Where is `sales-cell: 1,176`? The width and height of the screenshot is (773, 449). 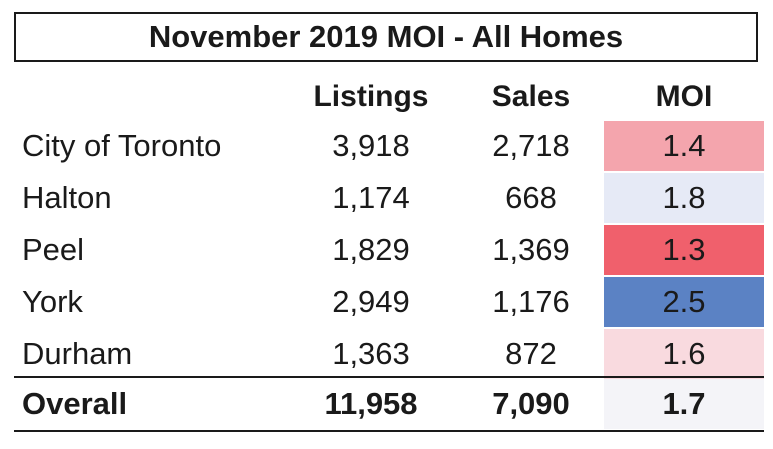
sales-cell: 1,176 is located at coordinates (531, 301).